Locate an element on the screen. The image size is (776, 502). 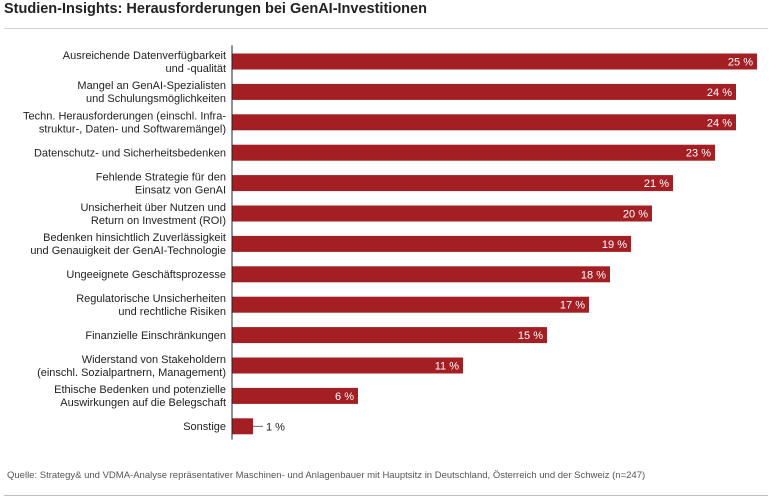
category-label: Return on Investment (ROI) is located at coordinates (158, 221).